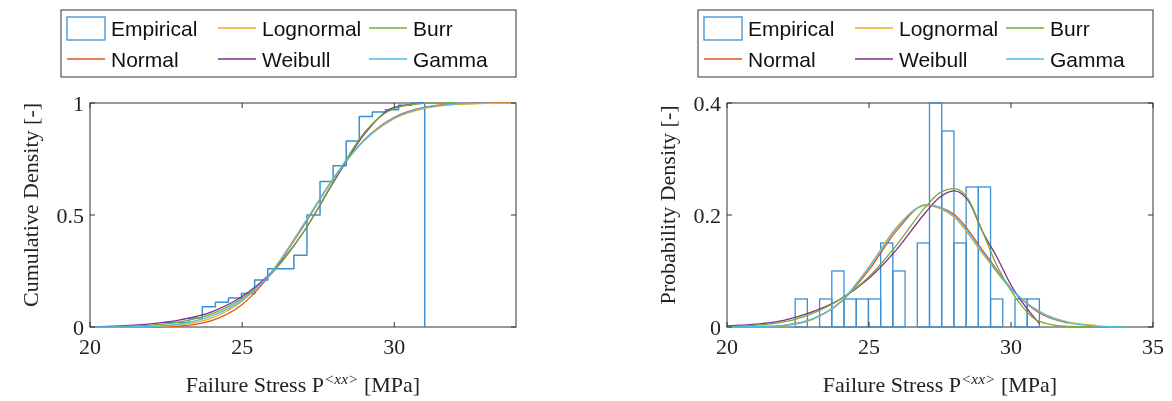 The image size is (1172, 401). Describe the element at coordinates (707, 103) in the screenshot. I see `y-tick-label: 0.4` at that location.